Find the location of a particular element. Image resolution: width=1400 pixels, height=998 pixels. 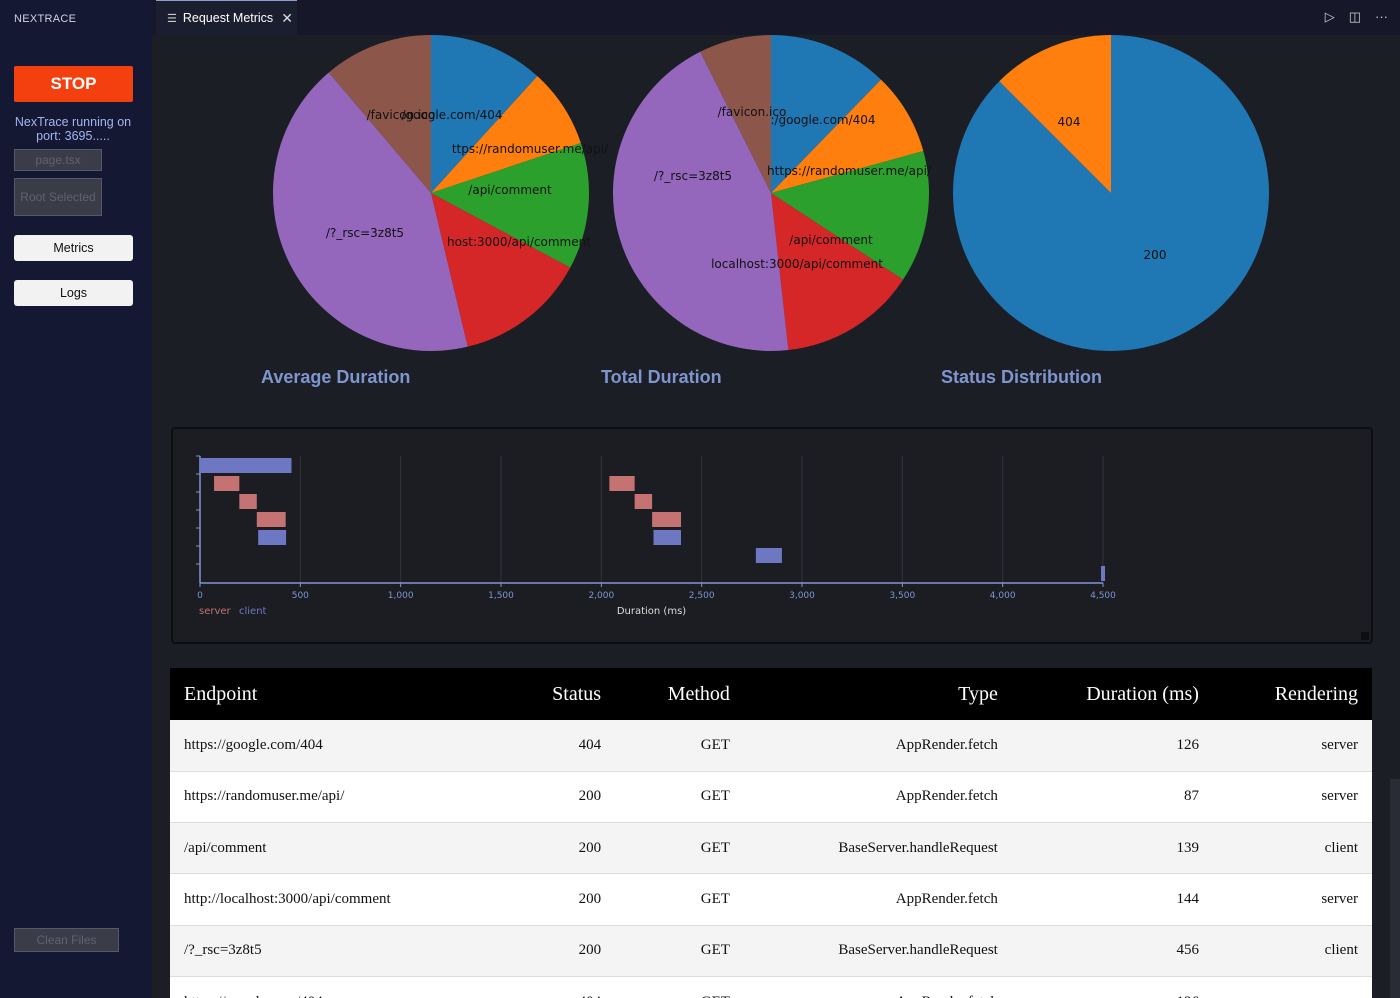

editor-actions: ▷ ◫ ··· is located at coordinates (1356, 17).